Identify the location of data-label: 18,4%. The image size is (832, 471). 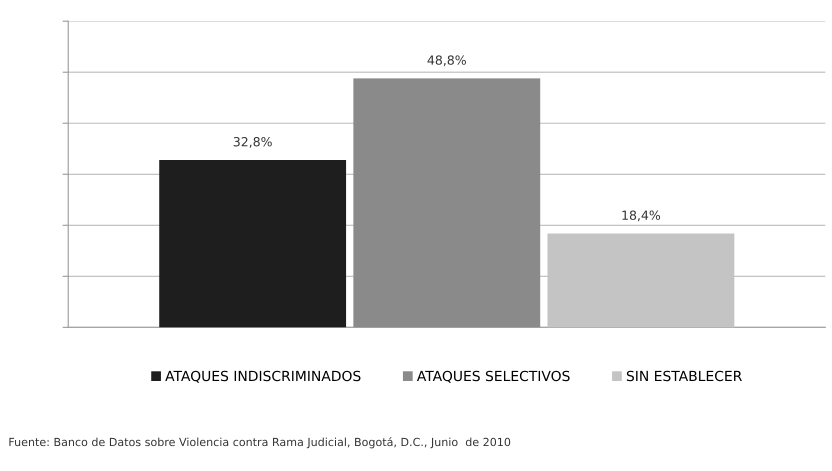
(641, 216).